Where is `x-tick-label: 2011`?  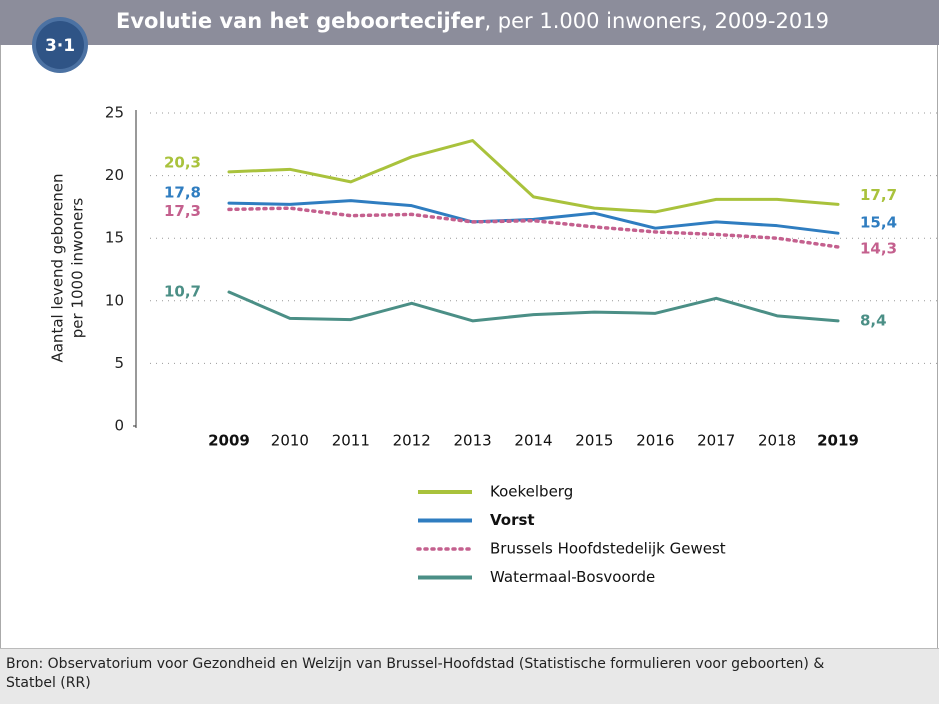 x-tick-label: 2011 is located at coordinates (351, 441).